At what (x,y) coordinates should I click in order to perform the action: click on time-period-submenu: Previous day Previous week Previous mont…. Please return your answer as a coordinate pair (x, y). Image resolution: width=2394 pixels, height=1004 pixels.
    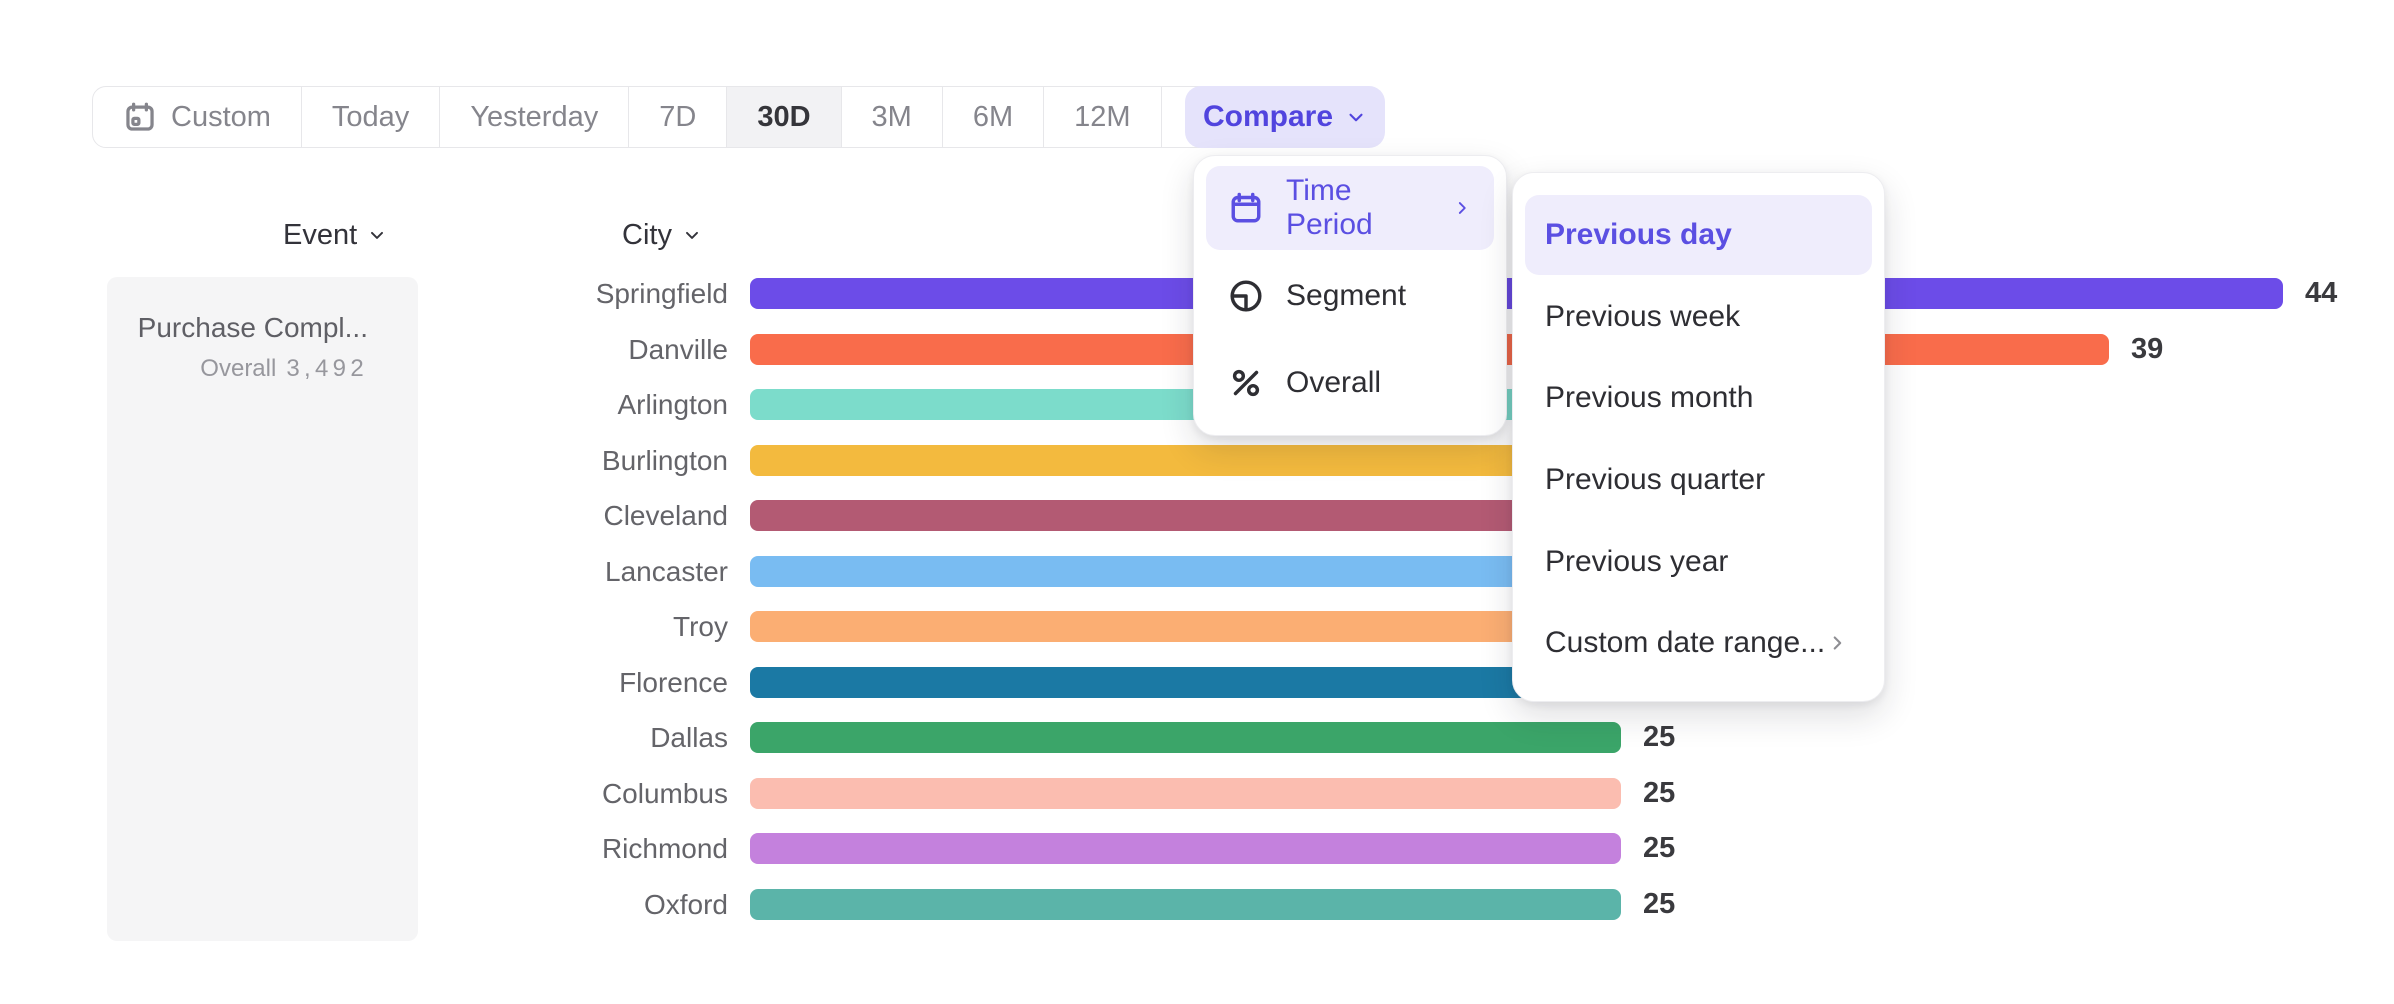
    Looking at the image, I should click on (1698, 437).